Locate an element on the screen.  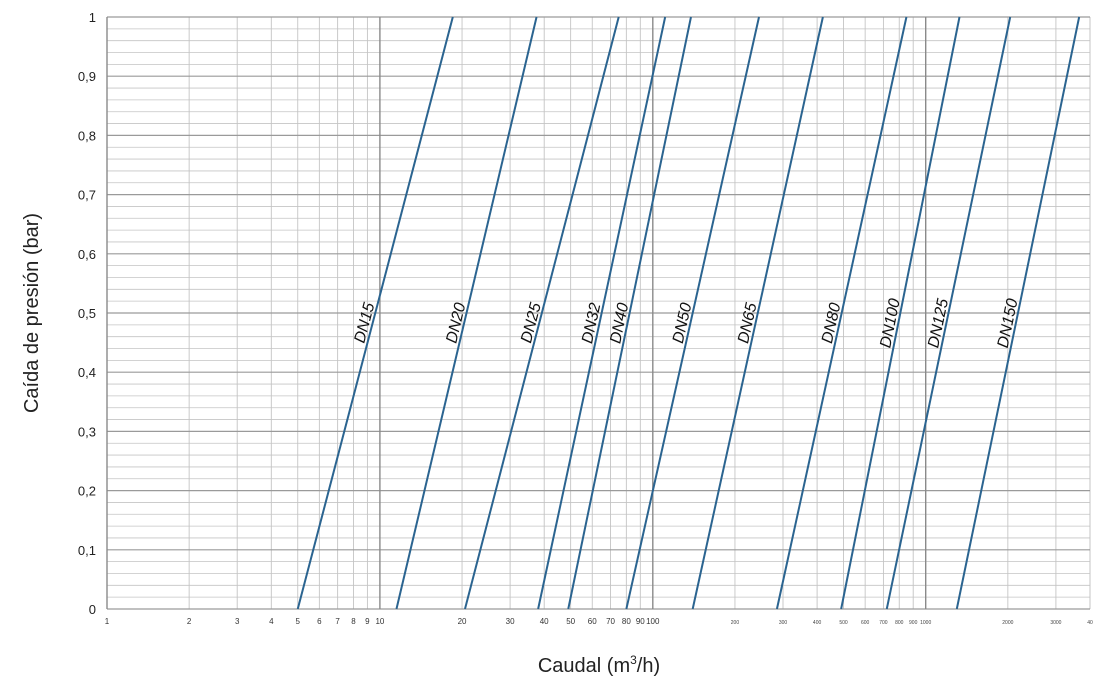
x-tick-label: 700 is located at coordinates (883, 623).